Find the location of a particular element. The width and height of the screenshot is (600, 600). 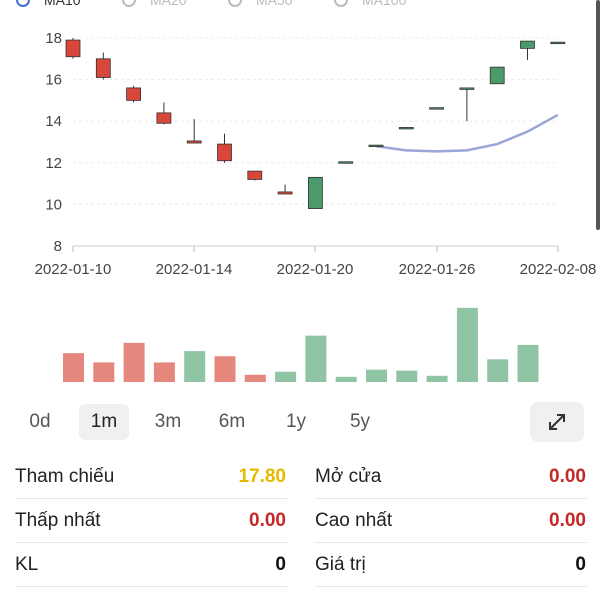

tab-3m: 3m is located at coordinates (168, 421).